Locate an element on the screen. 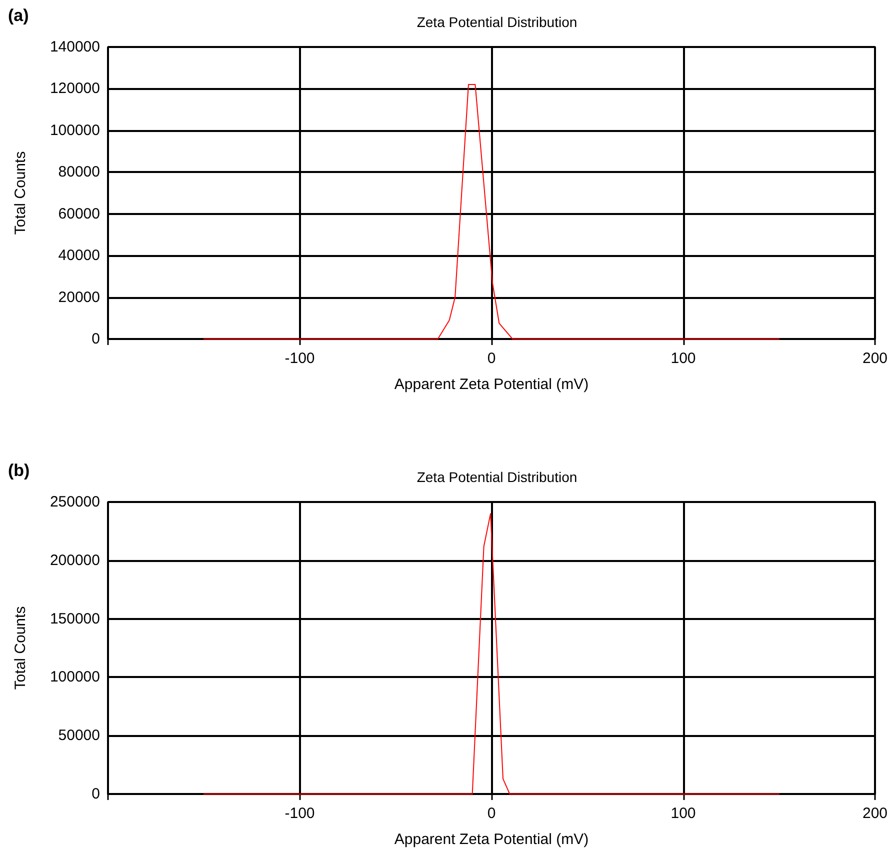  y-tick-label: 80000 is located at coordinates (79, 172).